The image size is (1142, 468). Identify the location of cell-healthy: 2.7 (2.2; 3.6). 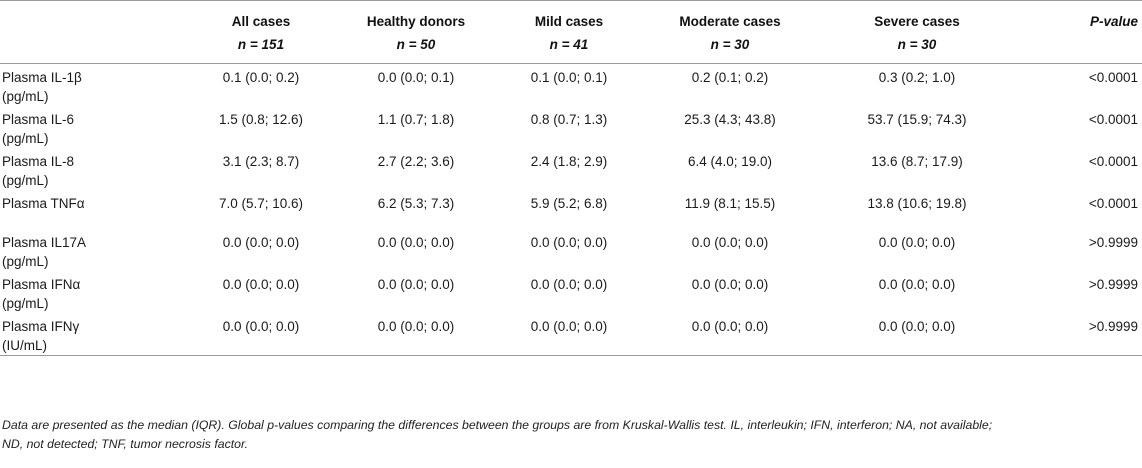
(416, 161).